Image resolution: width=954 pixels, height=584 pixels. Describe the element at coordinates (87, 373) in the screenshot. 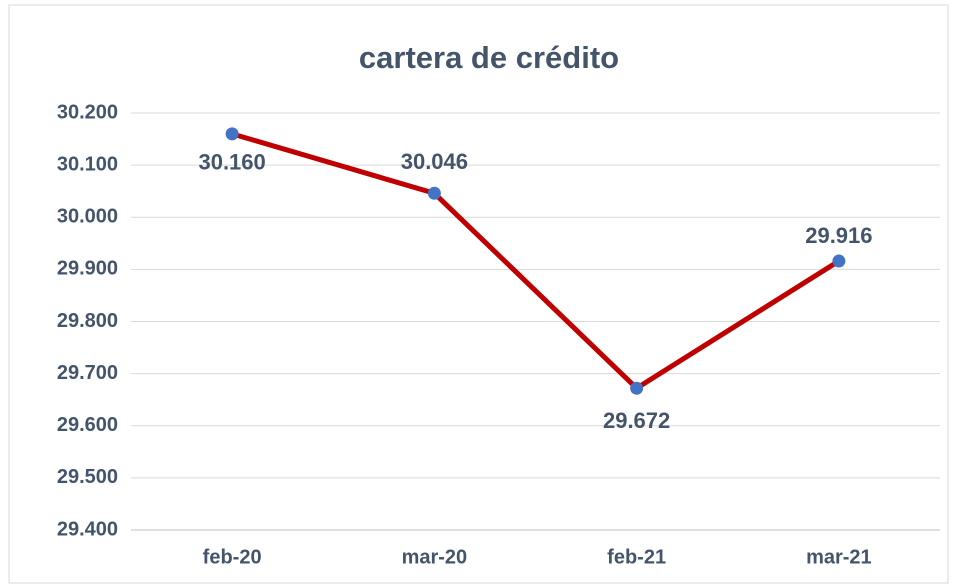

I see `y-tick-label: 29.700` at that location.